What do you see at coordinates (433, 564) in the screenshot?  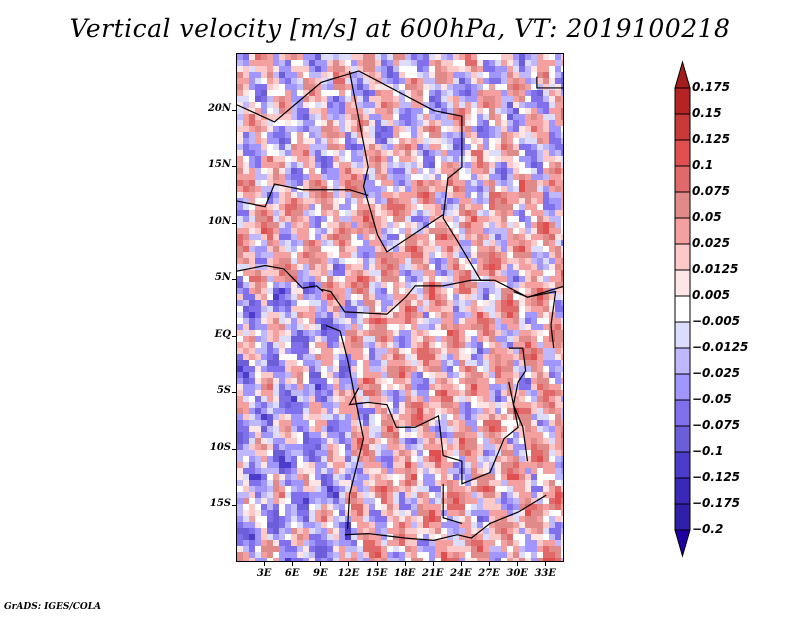 I see `x-tick-mark` at bounding box center [433, 564].